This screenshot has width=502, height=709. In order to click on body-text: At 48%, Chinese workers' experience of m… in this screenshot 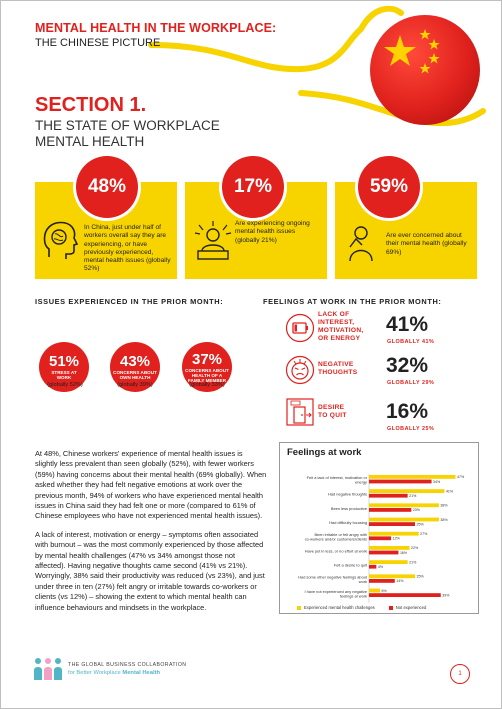, I will do `click(151, 535)`.